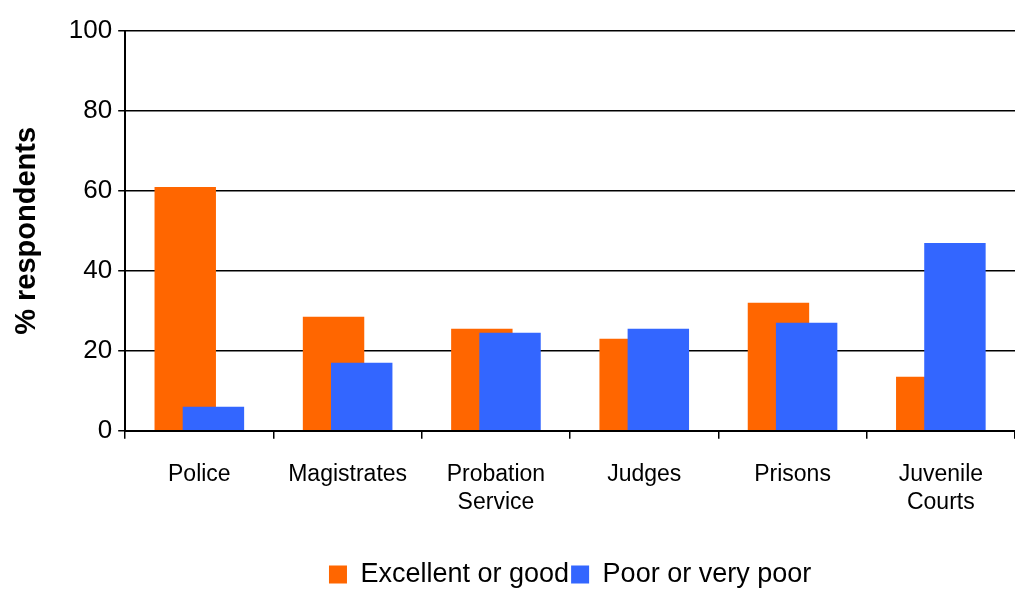 Image resolution: width=1015 pixels, height=598 pixels. What do you see at coordinates (792, 472) in the screenshot?
I see `x-tick-label: Prisons` at bounding box center [792, 472].